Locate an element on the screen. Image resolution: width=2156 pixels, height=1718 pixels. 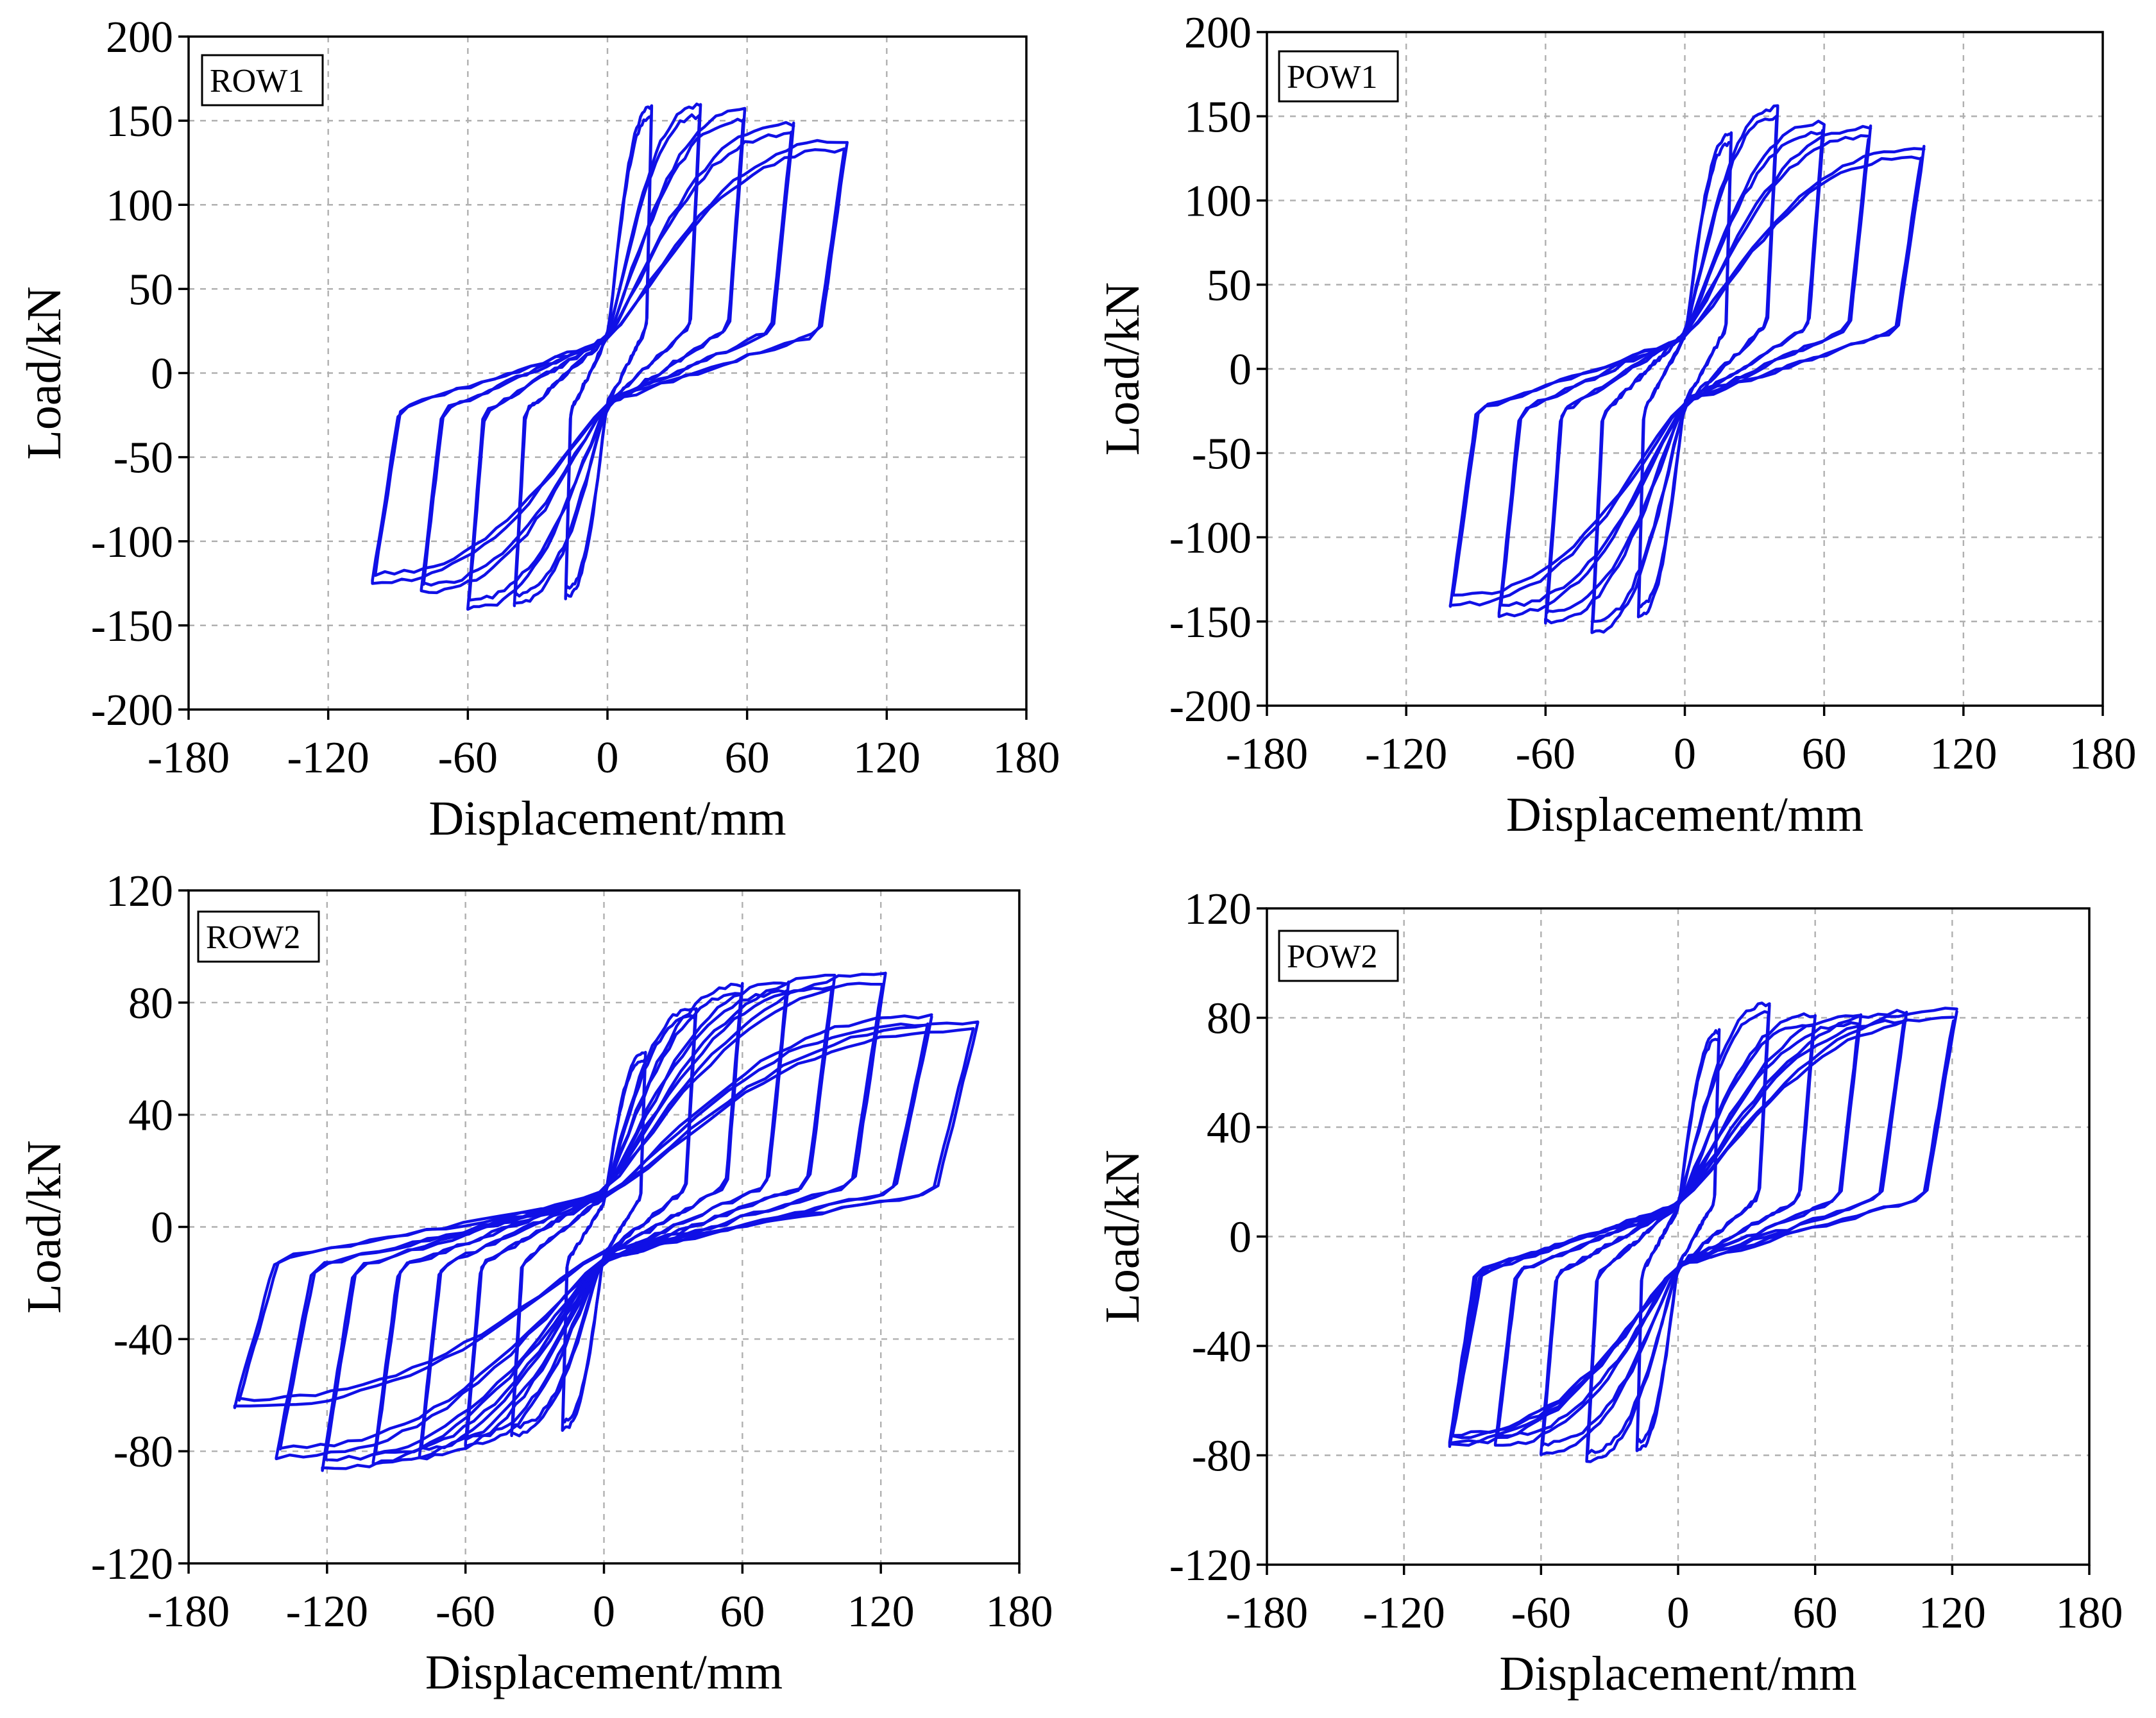
curves-row2 is located at coordinates (606, 1221).